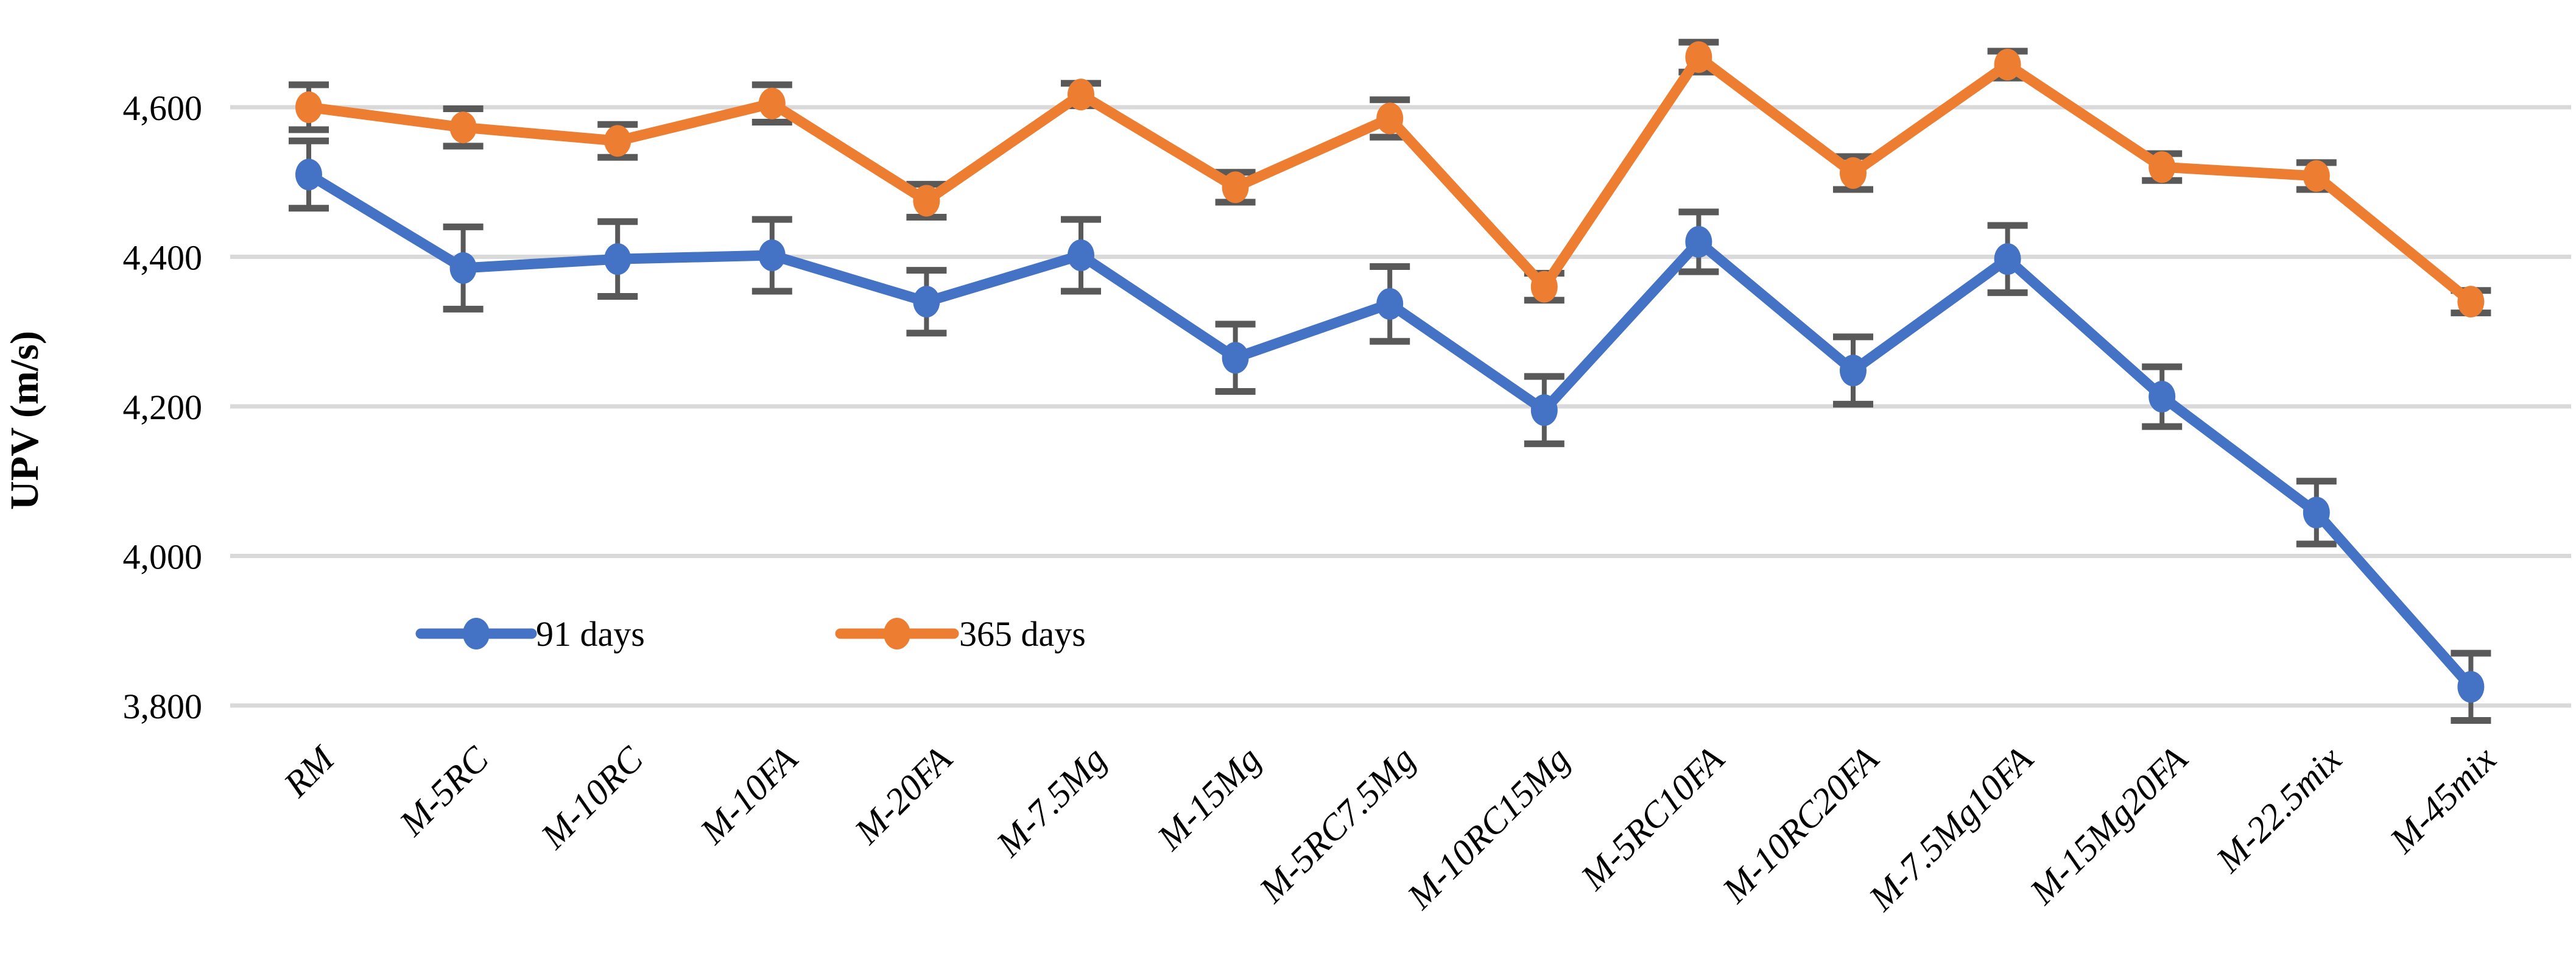 The height and width of the screenshot is (973, 2576). Describe the element at coordinates (309, 771) in the screenshot. I see `x-tick-label: RM` at that location.